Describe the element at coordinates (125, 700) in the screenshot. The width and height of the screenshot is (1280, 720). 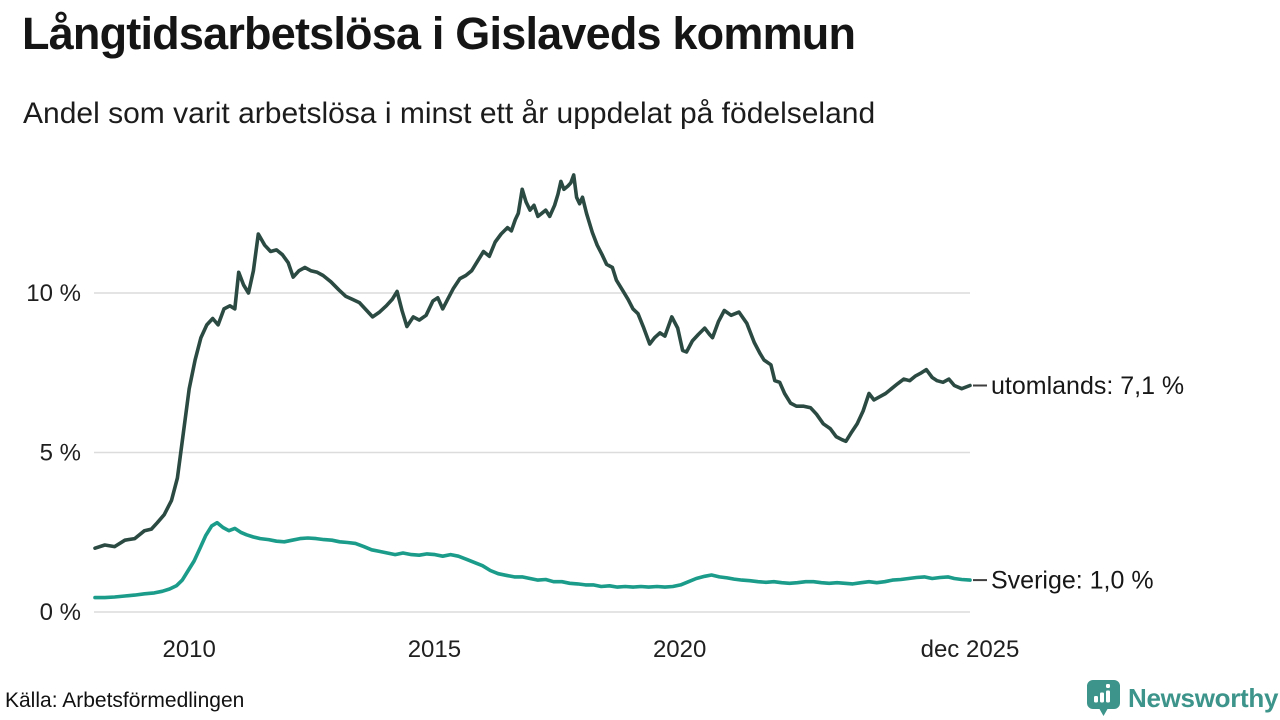
I see `source-note: Källa: Arbetsförmedlingen` at that location.